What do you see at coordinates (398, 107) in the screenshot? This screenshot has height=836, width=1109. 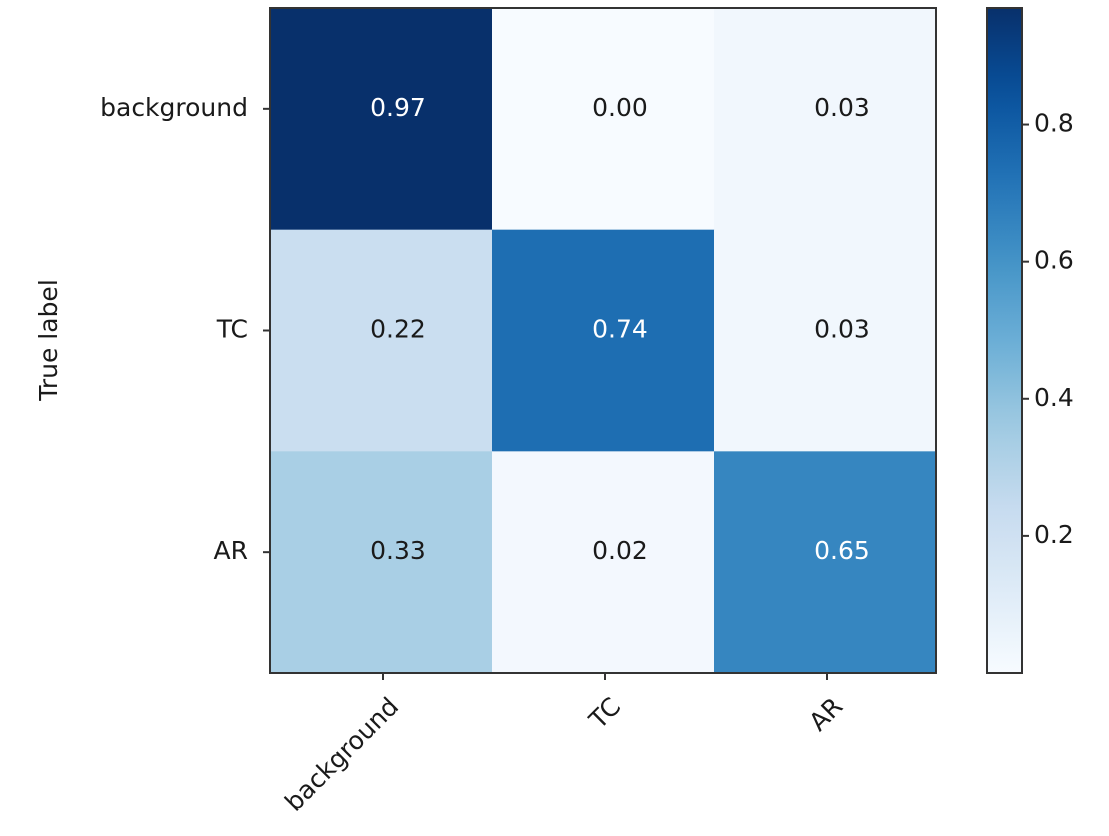 I see `cell-value-label: 0.97` at bounding box center [398, 107].